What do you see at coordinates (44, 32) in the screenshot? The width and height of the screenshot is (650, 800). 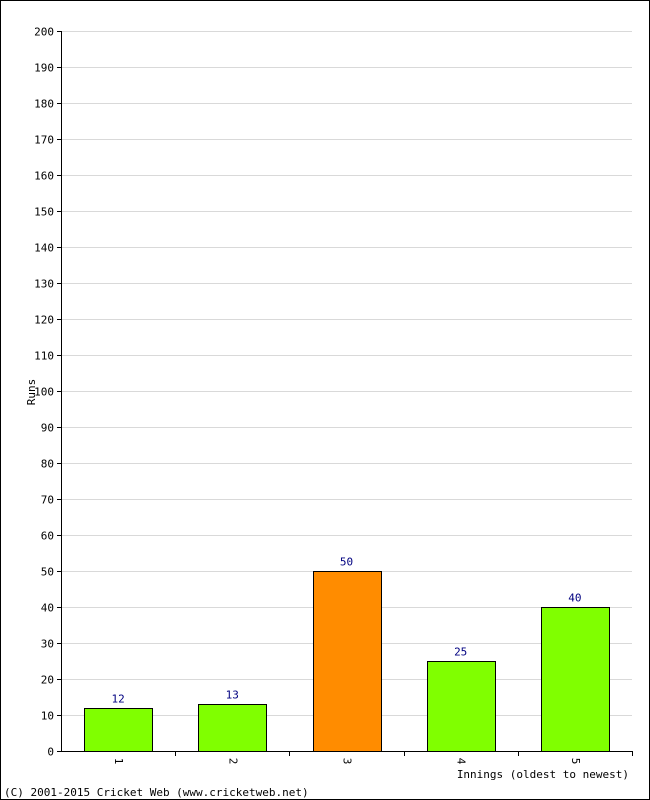 I see `y-tick-label: 200` at bounding box center [44, 32].